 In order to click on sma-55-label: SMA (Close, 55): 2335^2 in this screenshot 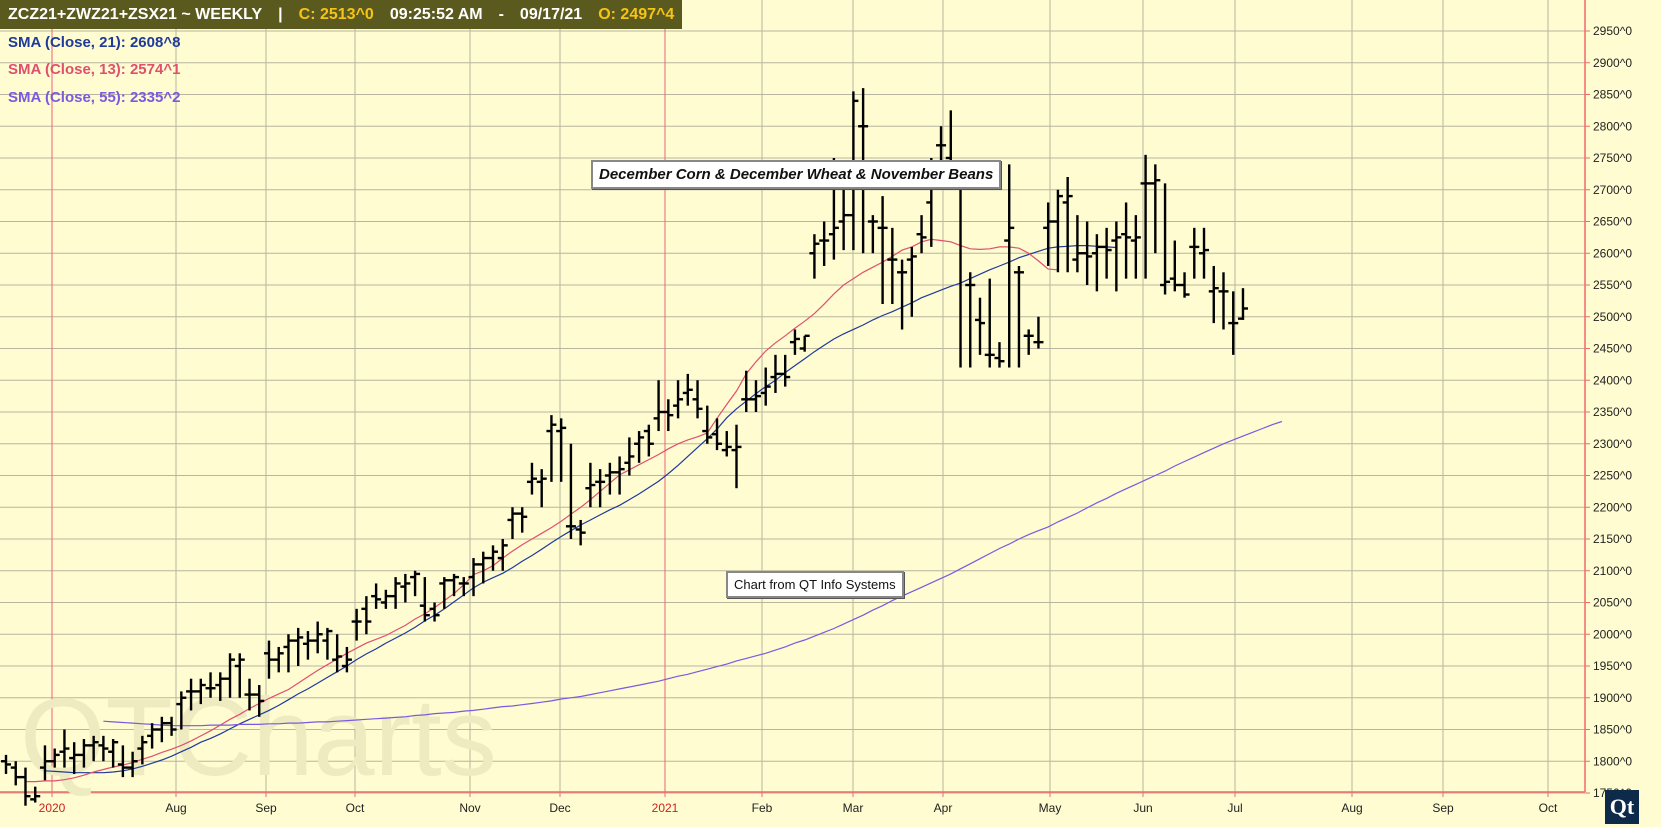, I will do `click(94, 97)`.